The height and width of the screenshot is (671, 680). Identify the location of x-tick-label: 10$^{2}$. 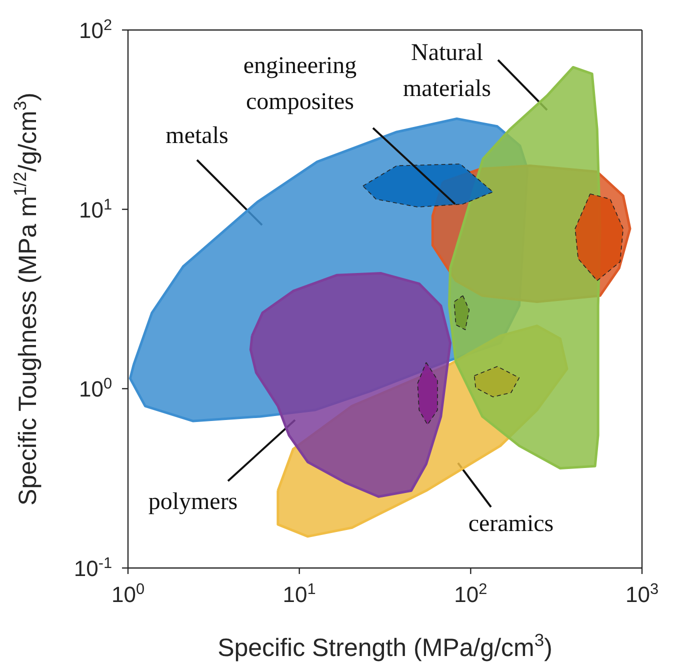
(471, 593).